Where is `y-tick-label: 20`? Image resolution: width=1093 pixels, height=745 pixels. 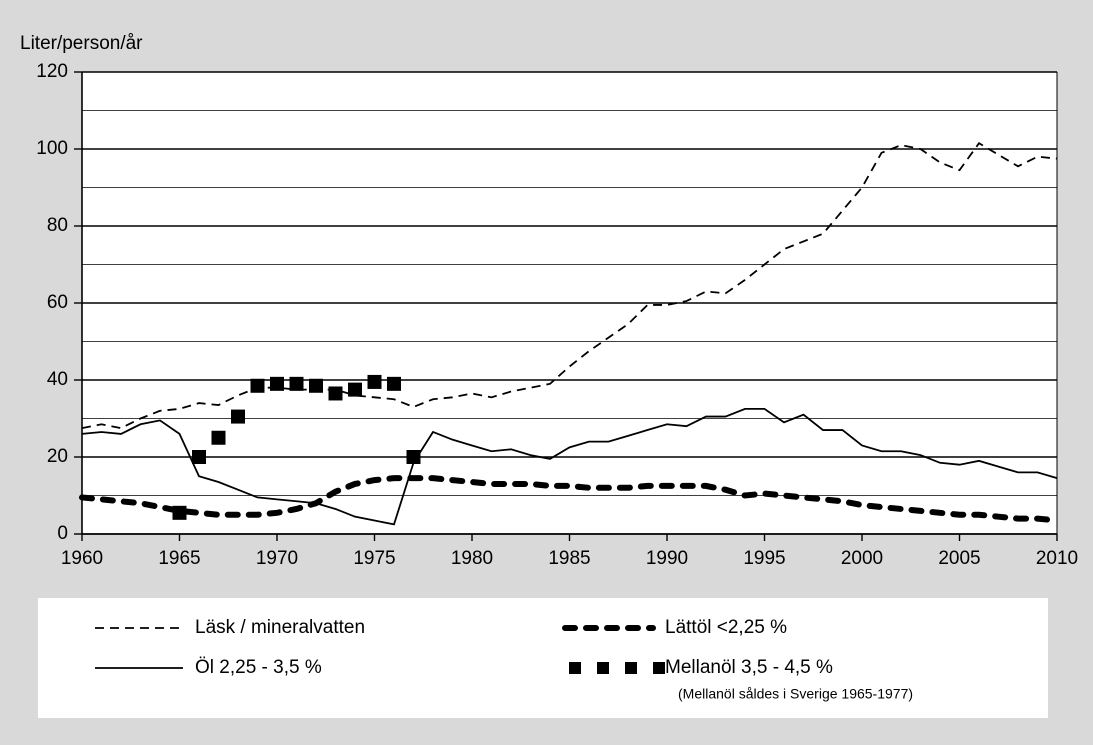
y-tick-label: 20 is located at coordinates (57, 456).